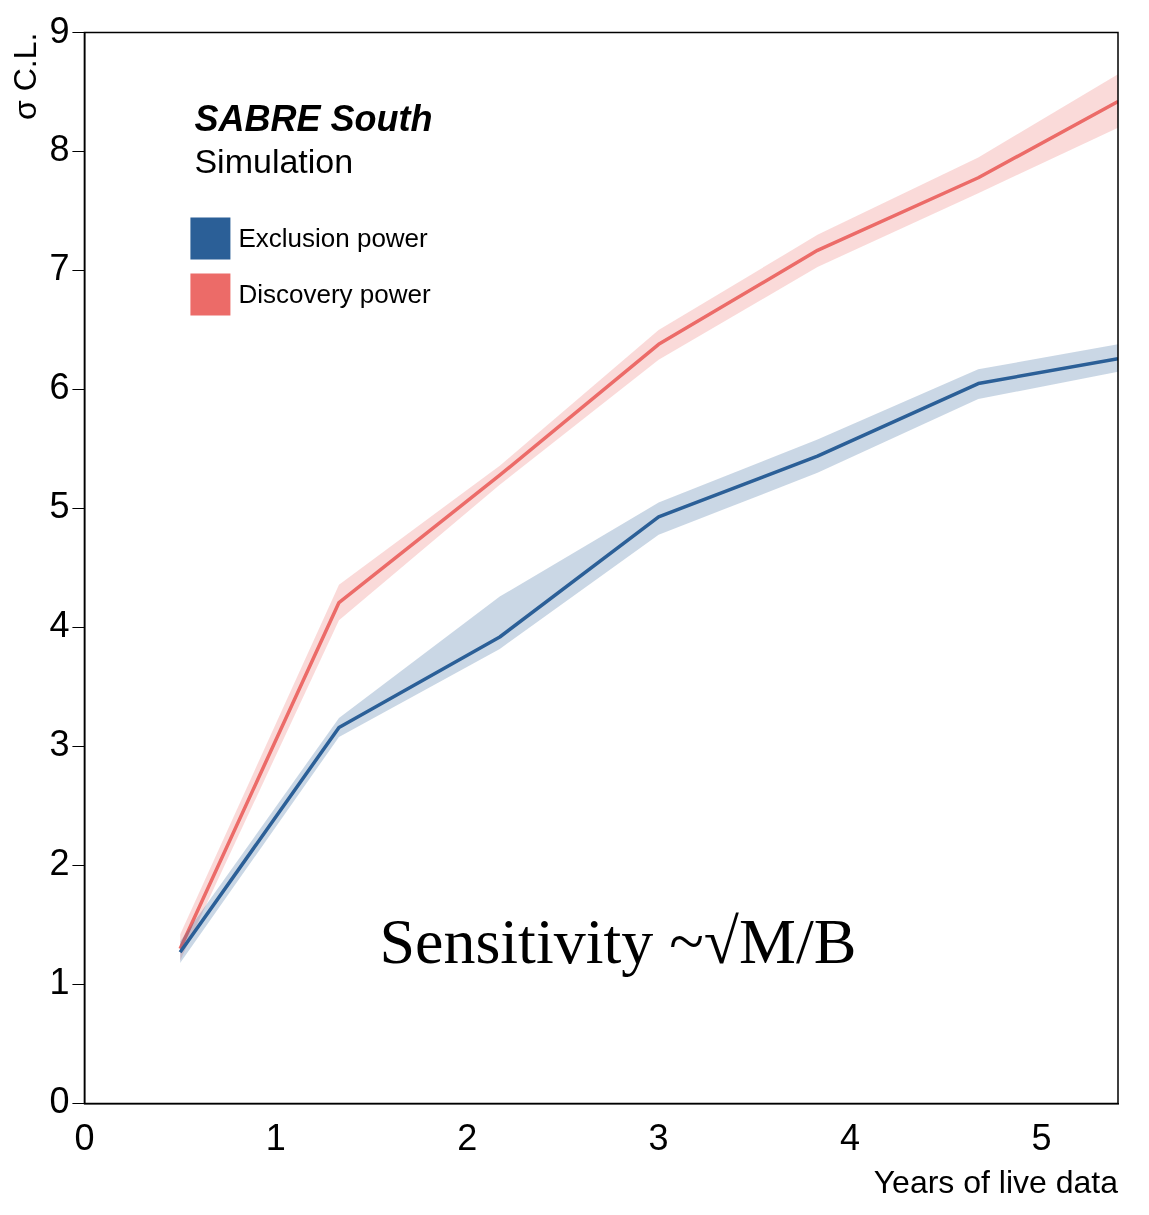  I want to click on y-tick-label: 2, so click(59, 863).